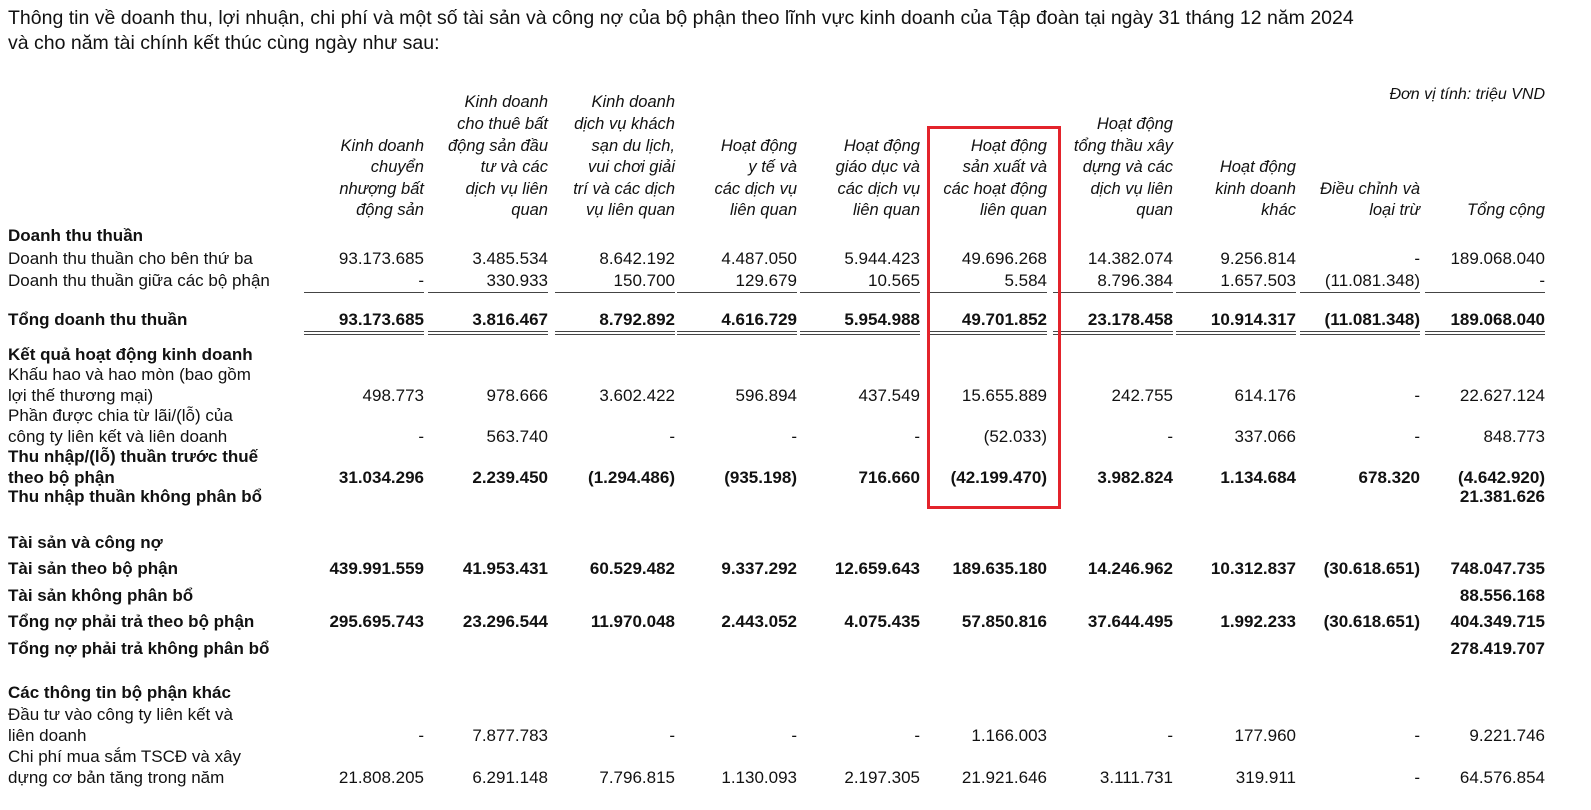 This screenshot has width=1591, height=810. Describe the element at coordinates (882, 621) in the screenshot. I see `cell-value: 4.075.435` at that location.